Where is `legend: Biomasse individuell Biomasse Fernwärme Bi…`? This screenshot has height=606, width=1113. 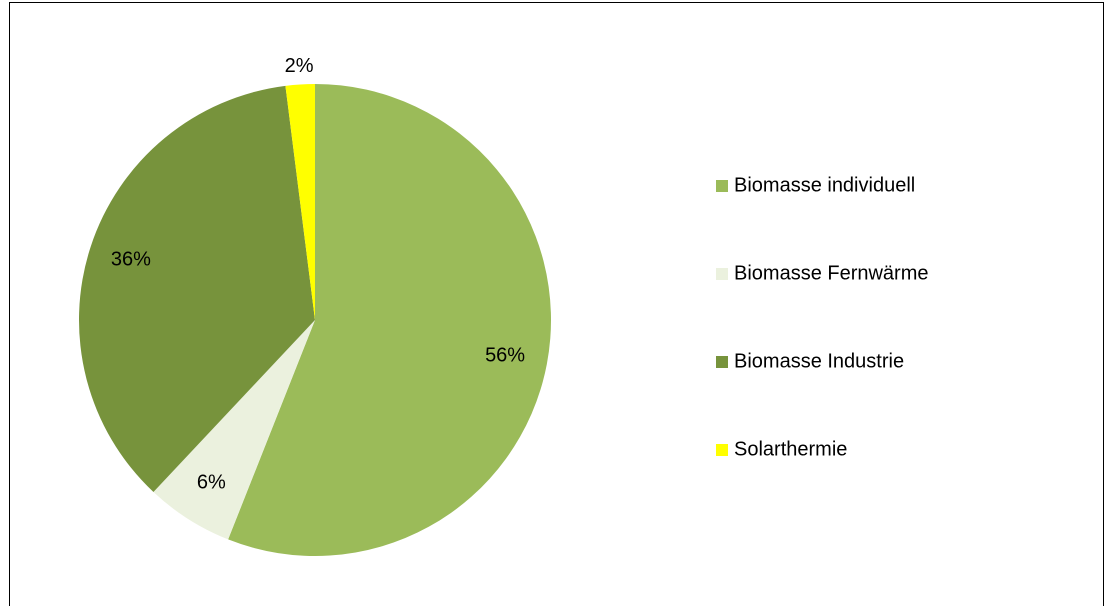
legend: Biomasse individuell Biomasse Fernwärme Bi… is located at coordinates (822, 317).